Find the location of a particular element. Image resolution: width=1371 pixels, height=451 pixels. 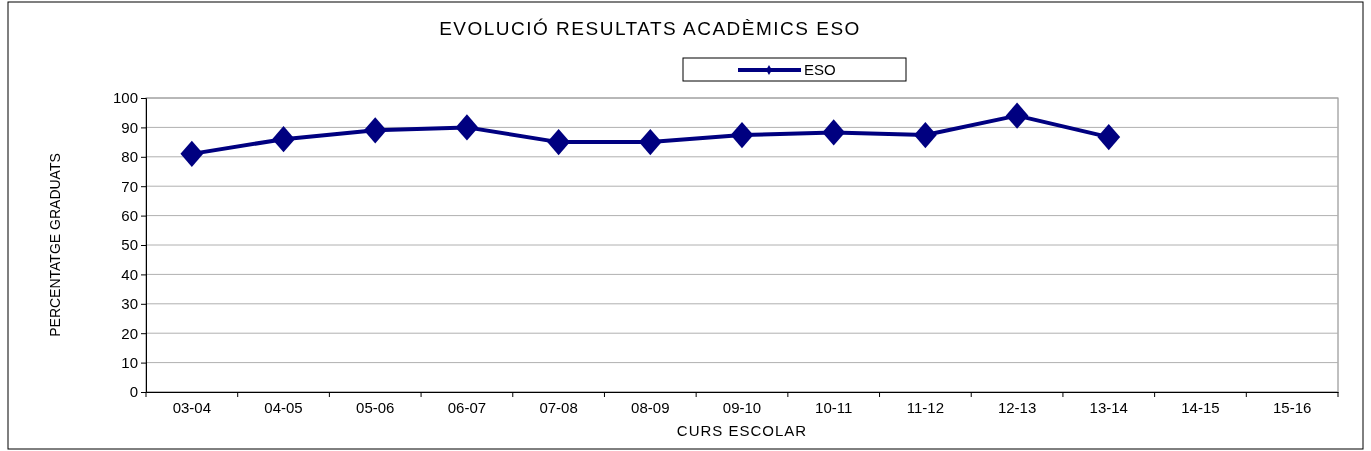

x-tick-label: 09-10 is located at coordinates (742, 407).